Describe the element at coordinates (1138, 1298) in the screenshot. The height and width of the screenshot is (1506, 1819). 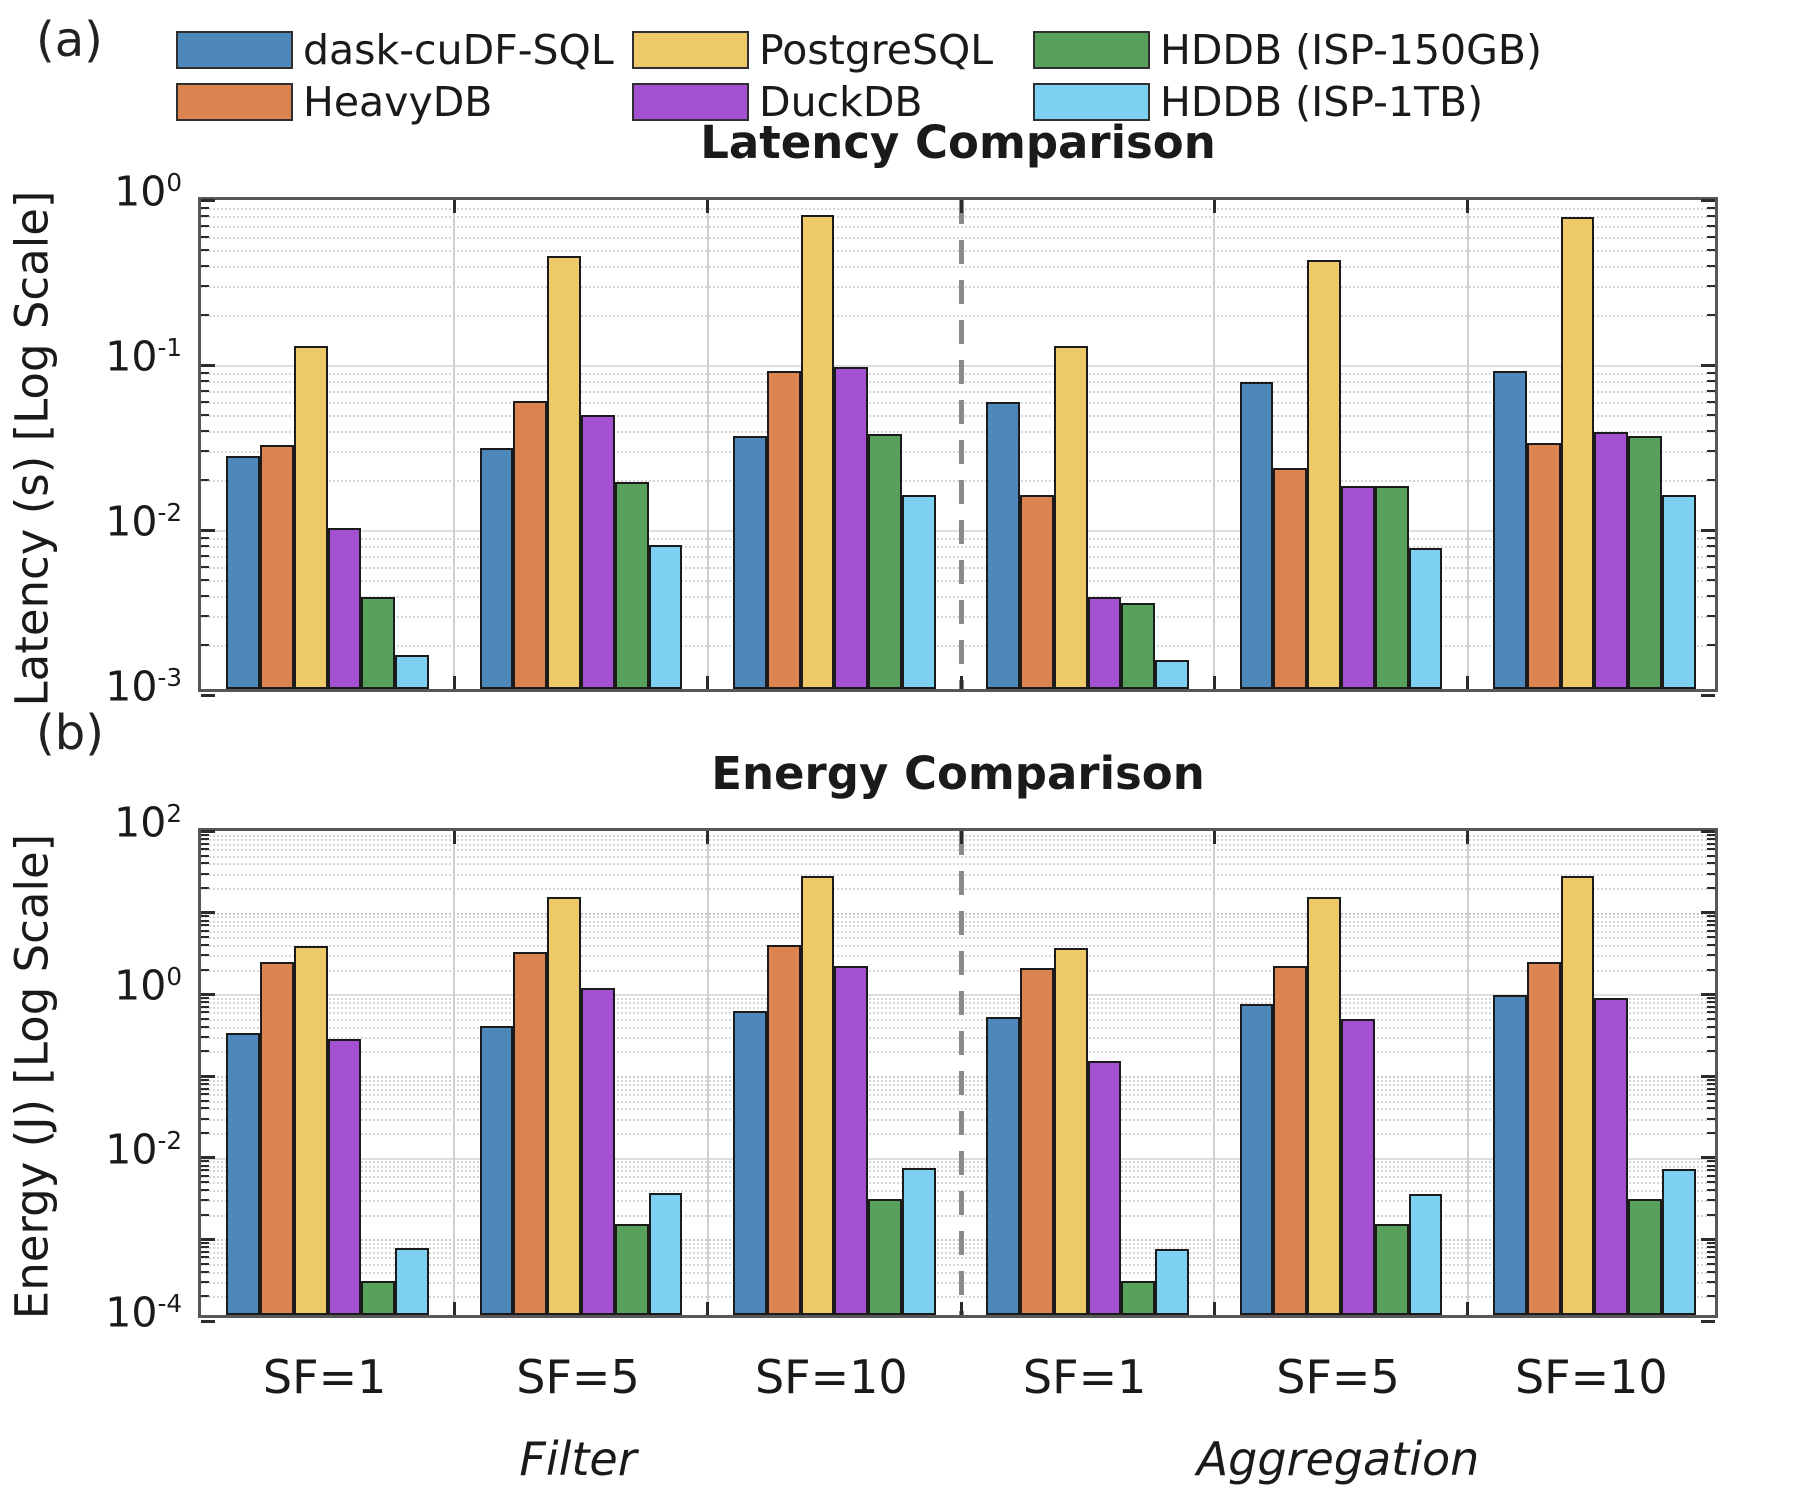
I see `bar-hddb-isp-150gb--group4` at that location.